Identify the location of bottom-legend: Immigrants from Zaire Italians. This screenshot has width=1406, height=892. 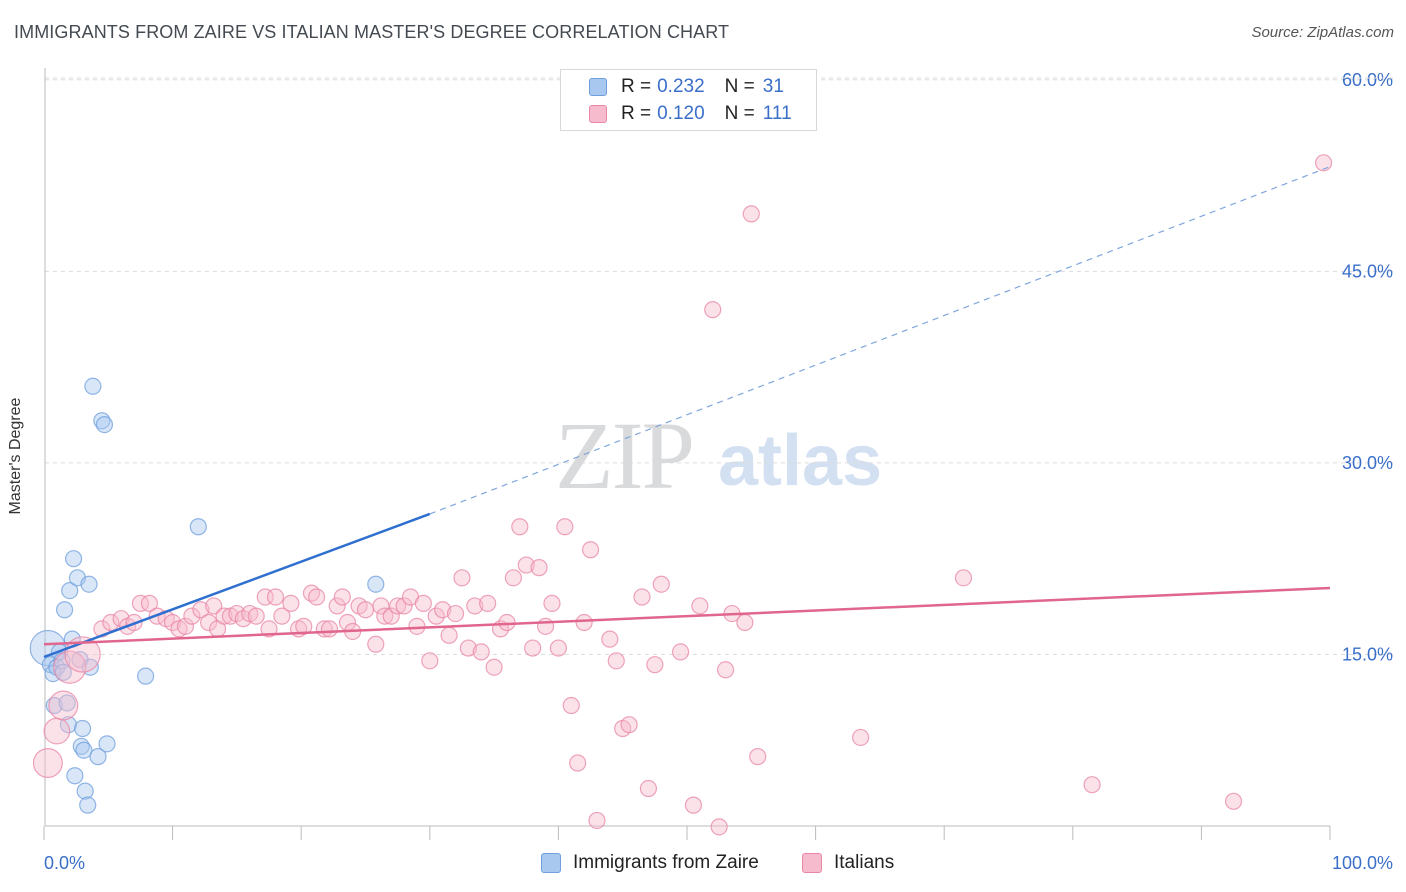
(703, 865).